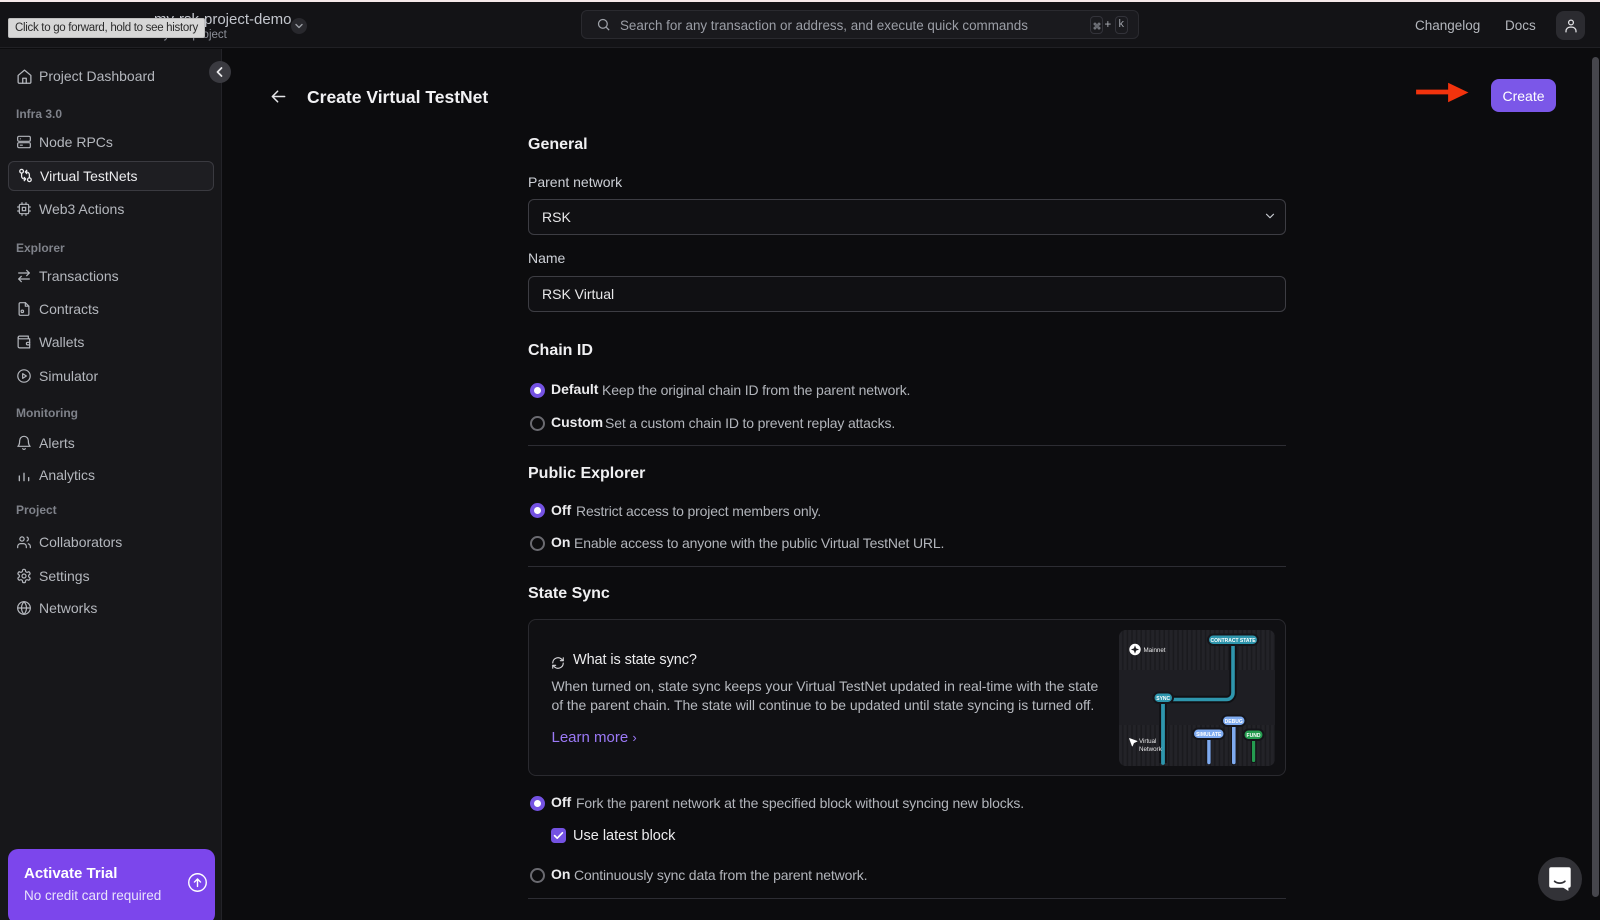 The image size is (1600, 920). I want to click on svg-text: Network, so click(1151, 749).